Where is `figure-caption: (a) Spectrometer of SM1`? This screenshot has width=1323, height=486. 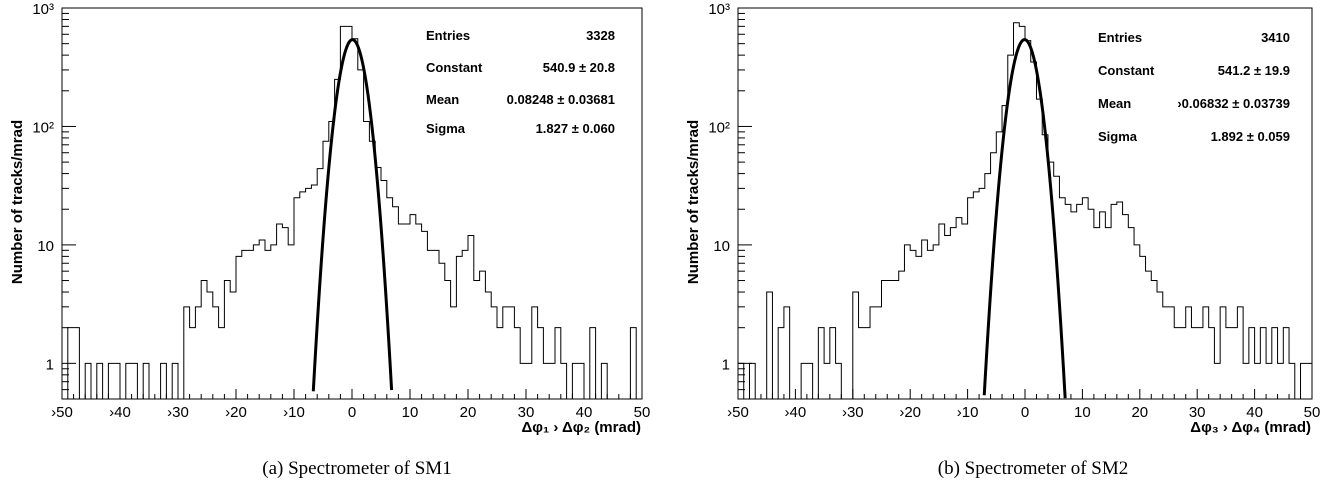
figure-caption: (a) Spectrometer of SM1 is located at coordinates (356, 468).